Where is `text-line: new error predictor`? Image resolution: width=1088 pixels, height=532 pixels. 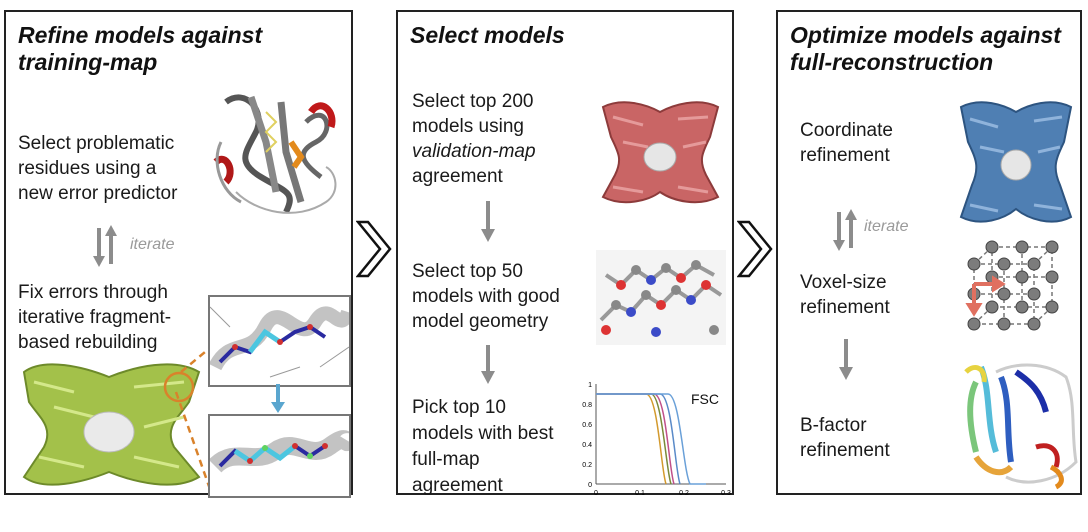 text-line: new error predictor is located at coordinates (98, 193).